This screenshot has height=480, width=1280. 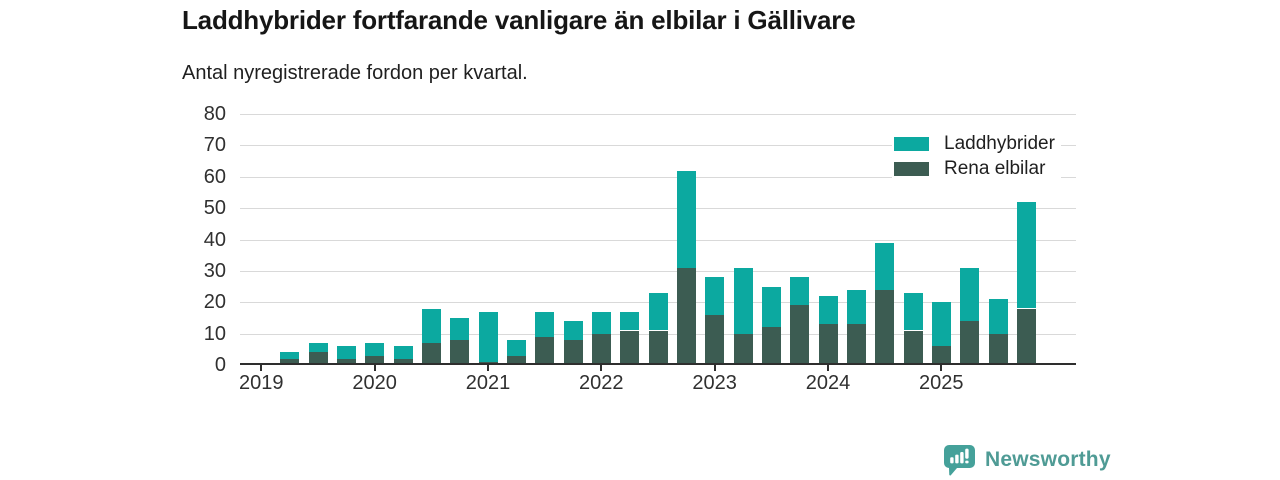 What do you see at coordinates (998, 316) in the screenshot?
I see `bar-laddhybrider-2025-q3` at bounding box center [998, 316].